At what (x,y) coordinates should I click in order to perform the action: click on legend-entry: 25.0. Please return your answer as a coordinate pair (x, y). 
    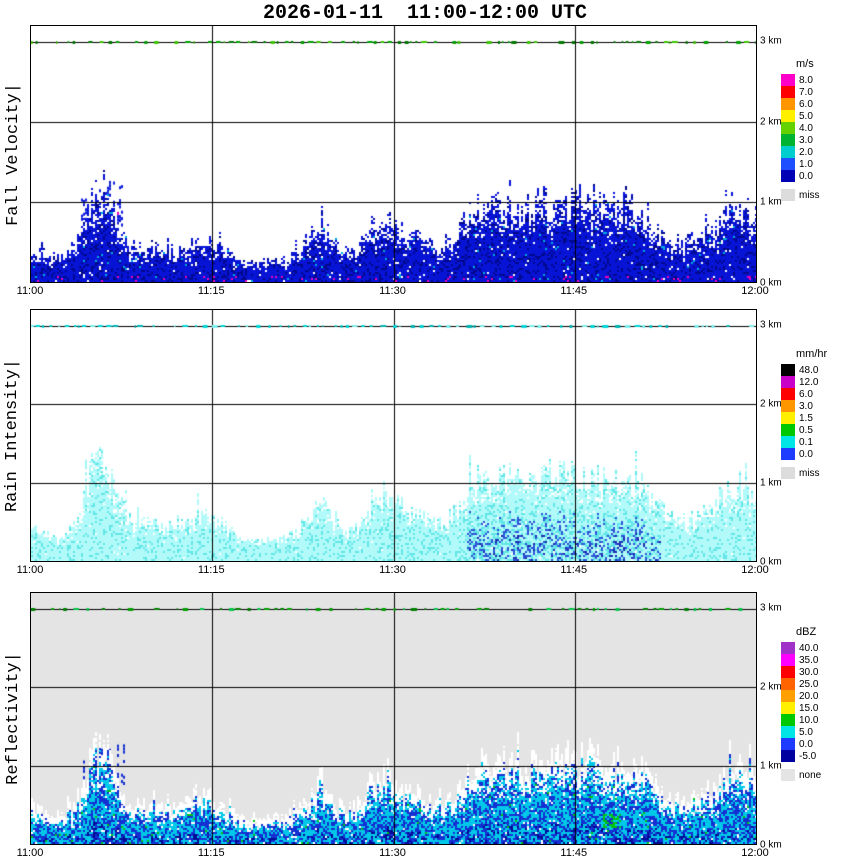
    Looking at the image, I should click on (801, 684).